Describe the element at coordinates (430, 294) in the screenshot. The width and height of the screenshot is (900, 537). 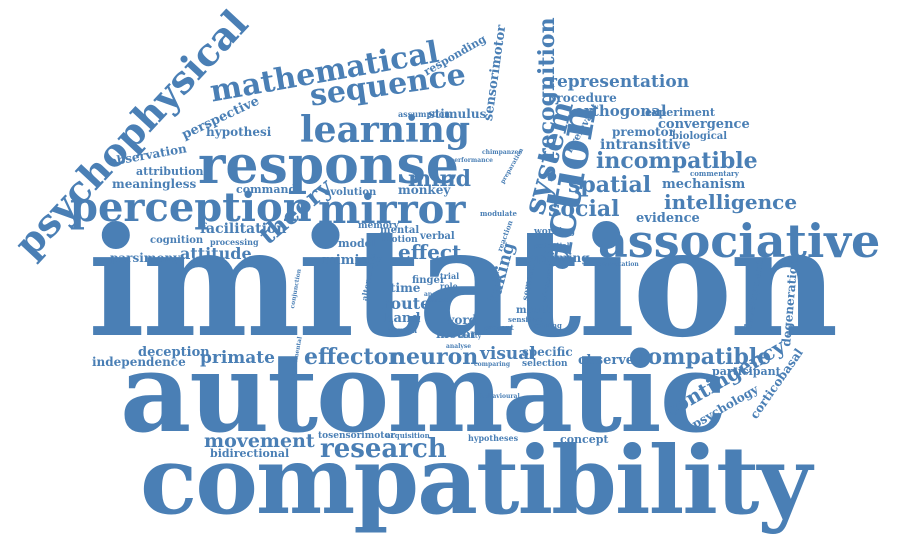
I see `word-ape: ape` at that location.